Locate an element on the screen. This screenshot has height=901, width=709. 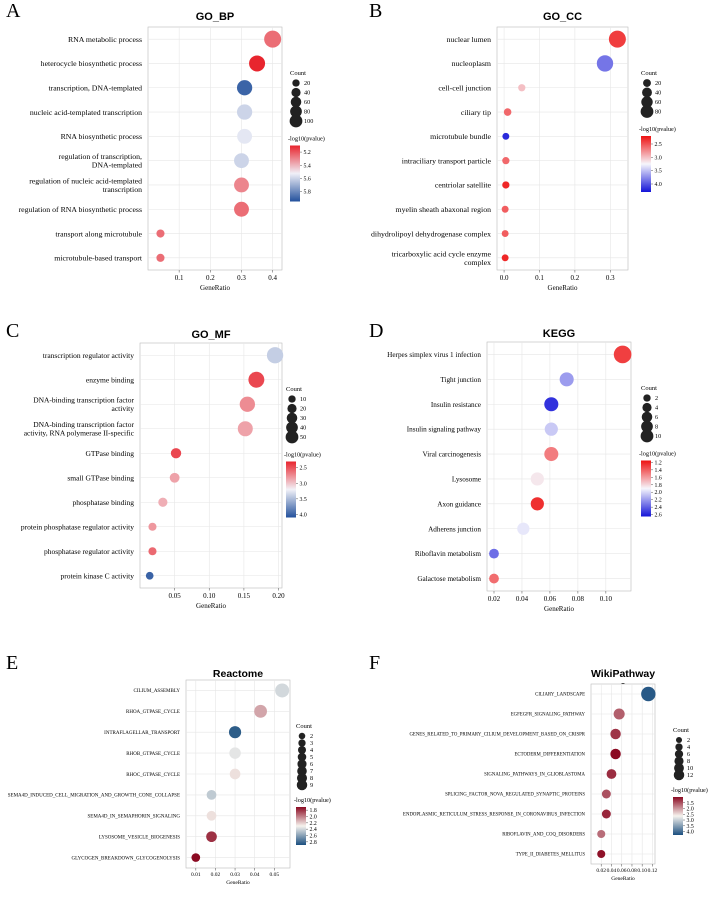
color-legend-title: -log10(pvalue) is located at coordinates (689, 790).